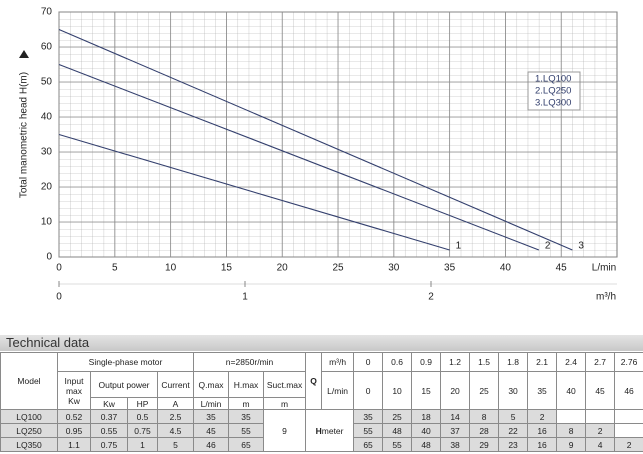 Image resolution: width=643 pixels, height=454 pixels. Describe the element at coordinates (47, 222) in the screenshot. I see `y-tick-label: 10` at that location.